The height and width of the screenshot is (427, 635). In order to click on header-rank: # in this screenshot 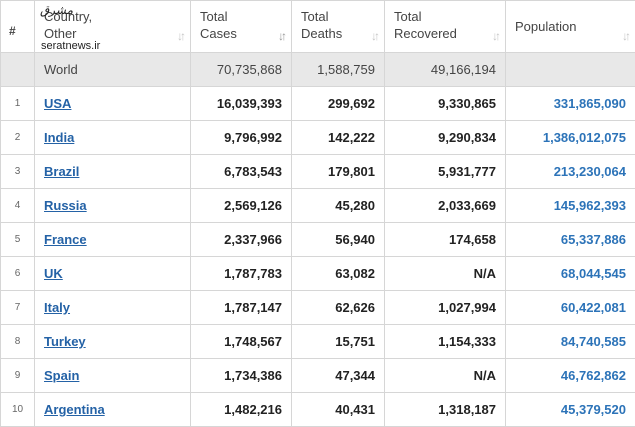, I will do `click(17, 26)`.